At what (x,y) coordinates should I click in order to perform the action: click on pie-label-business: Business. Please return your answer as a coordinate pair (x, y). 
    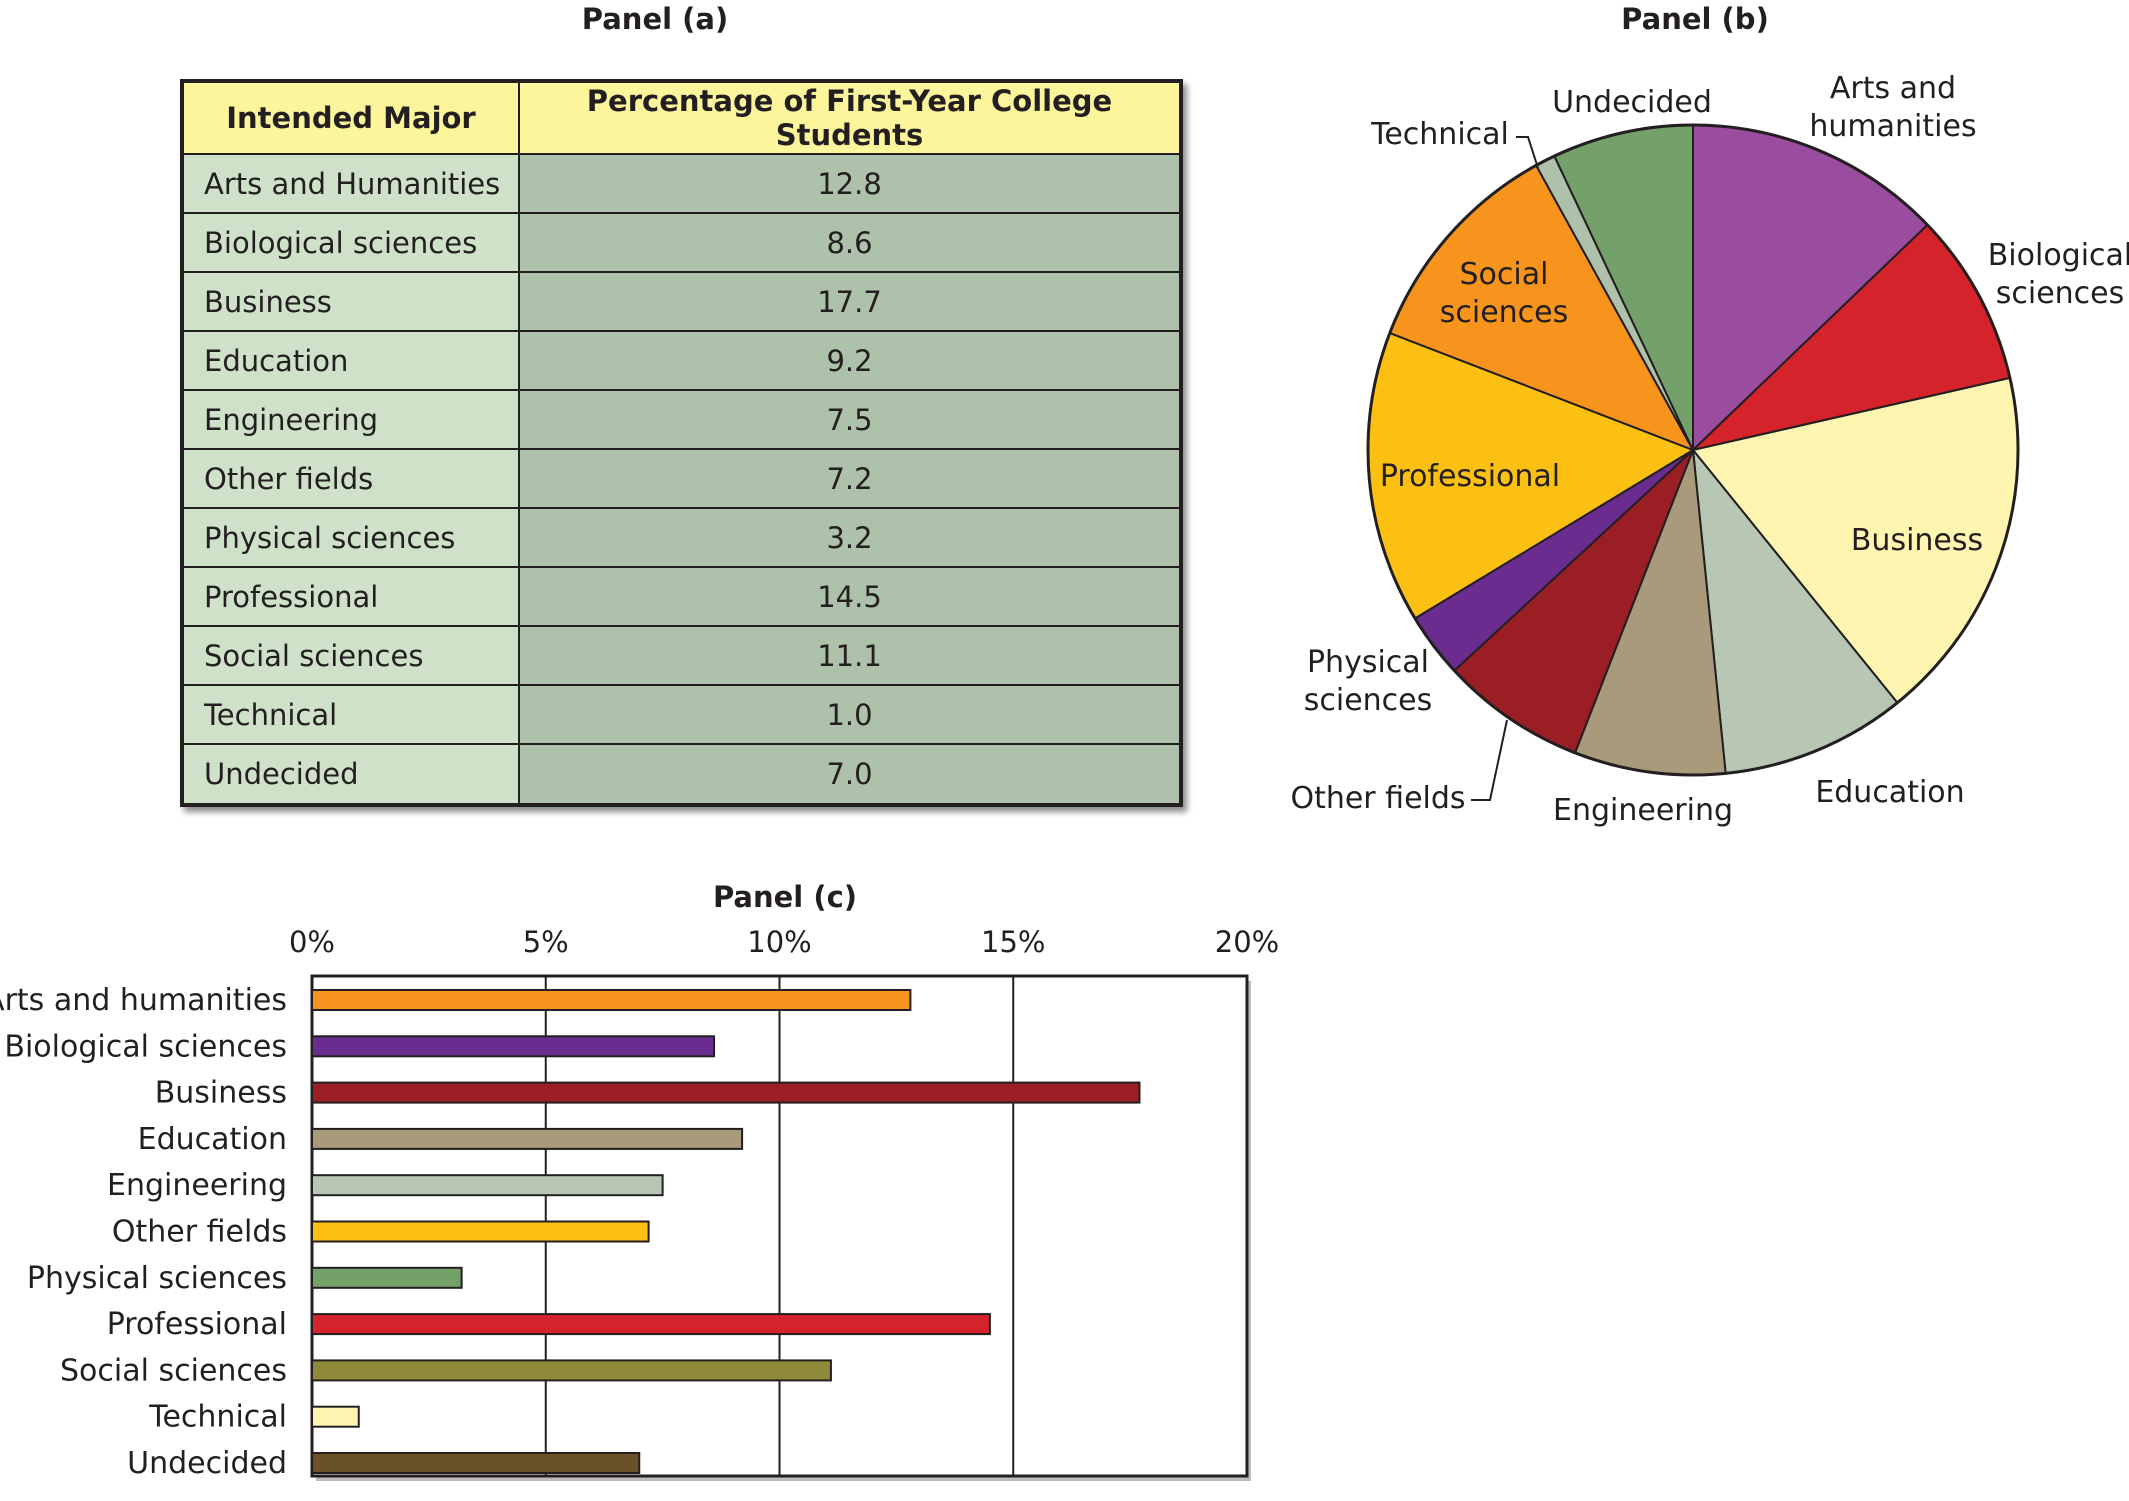
    Looking at the image, I should click on (1917, 540).